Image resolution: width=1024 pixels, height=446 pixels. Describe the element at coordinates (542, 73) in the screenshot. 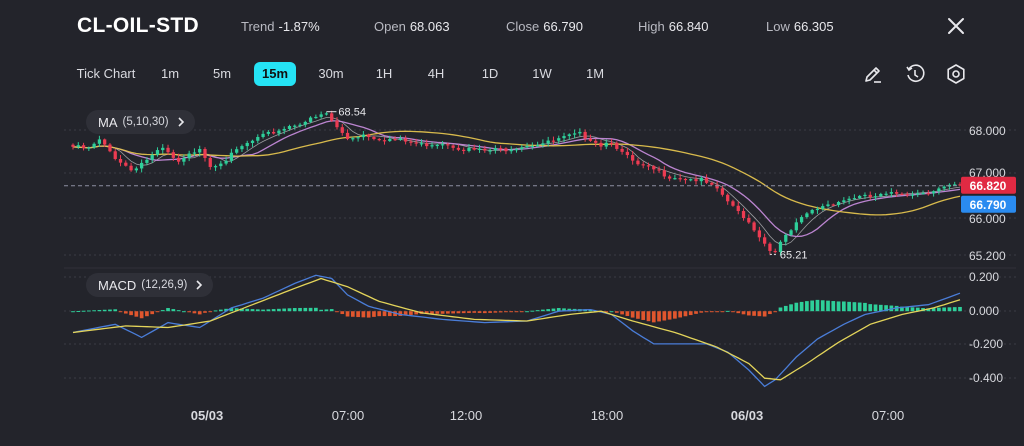

I see `tab-1w: 1W` at that location.